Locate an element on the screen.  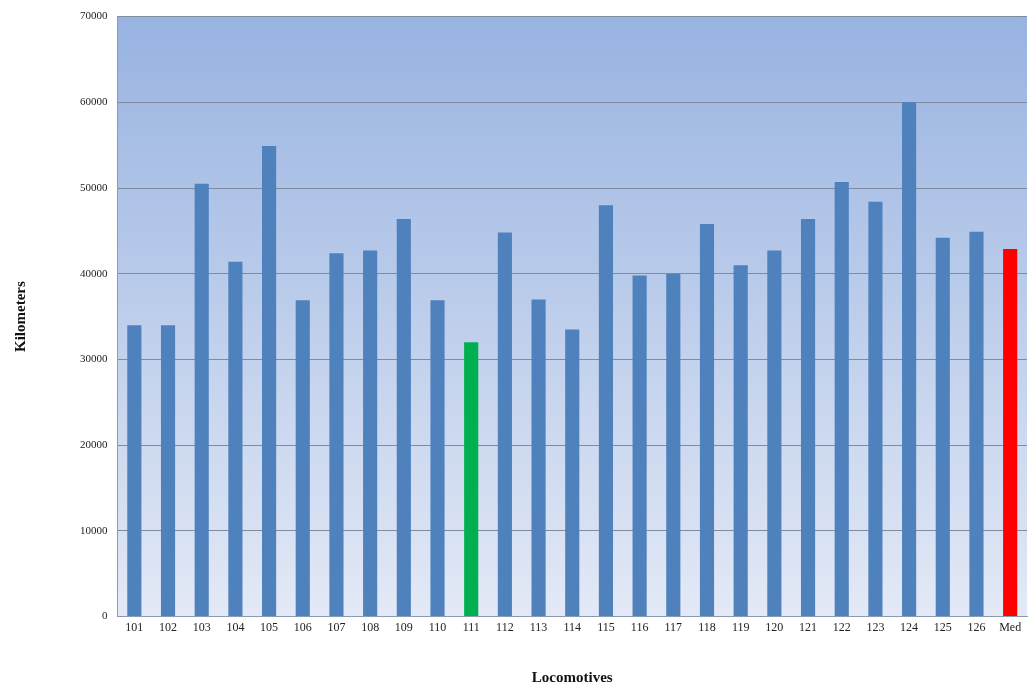
x-tick-label: 121 is located at coordinates (808, 626).